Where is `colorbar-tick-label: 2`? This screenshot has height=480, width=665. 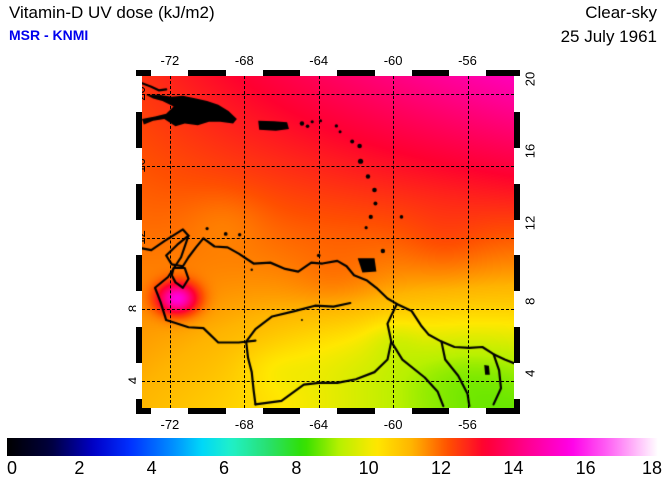
colorbar-tick-label: 2 is located at coordinates (79, 468).